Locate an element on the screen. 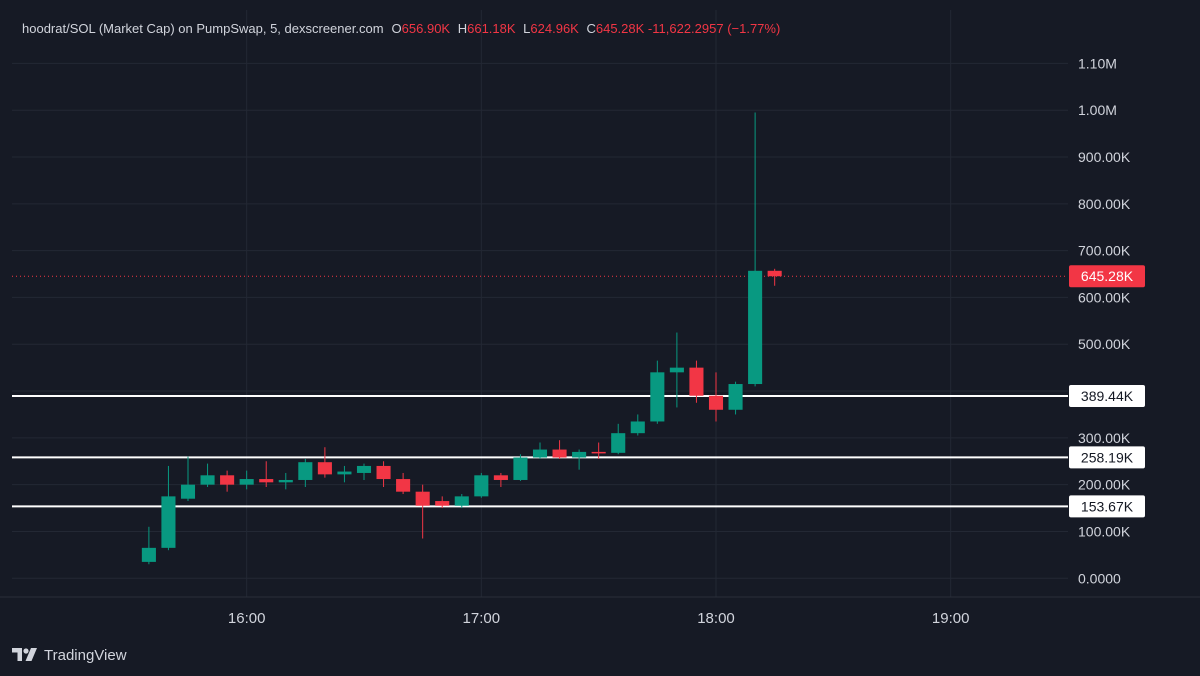 The width and height of the screenshot is (1200, 676). level-price-label: 389.44K is located at coordinates (1107, 396).